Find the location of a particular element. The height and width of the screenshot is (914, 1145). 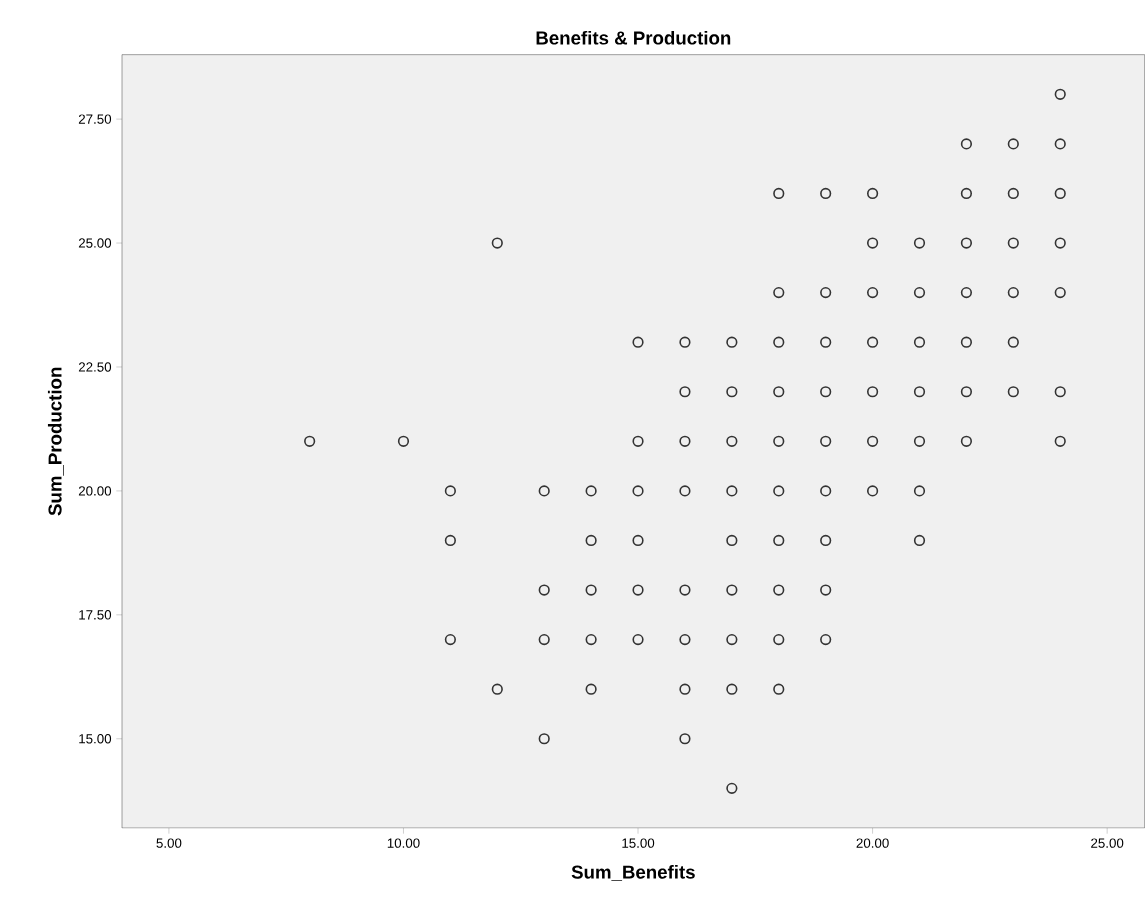

chart-title: Benefits & Production is located at coordinates (633, 37).